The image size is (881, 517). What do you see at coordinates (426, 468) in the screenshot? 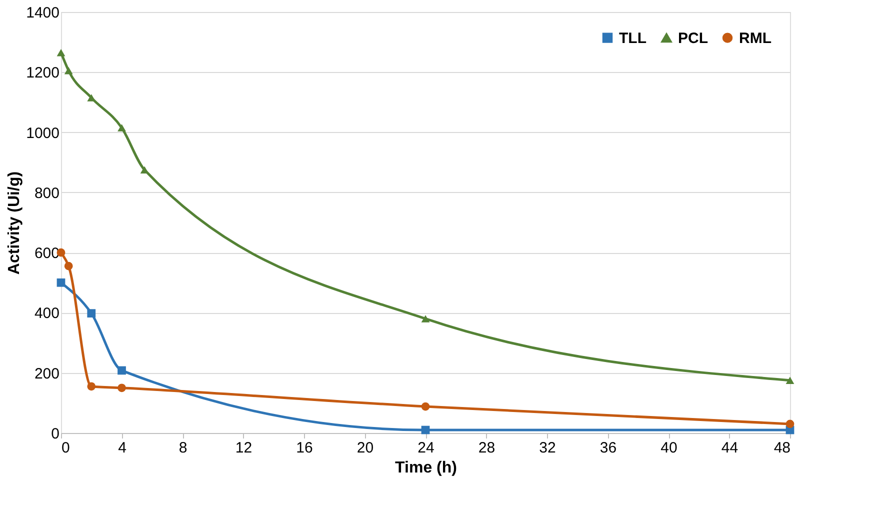
I see `x-axis-title: Time (h)` at bounding box center [426, 468].